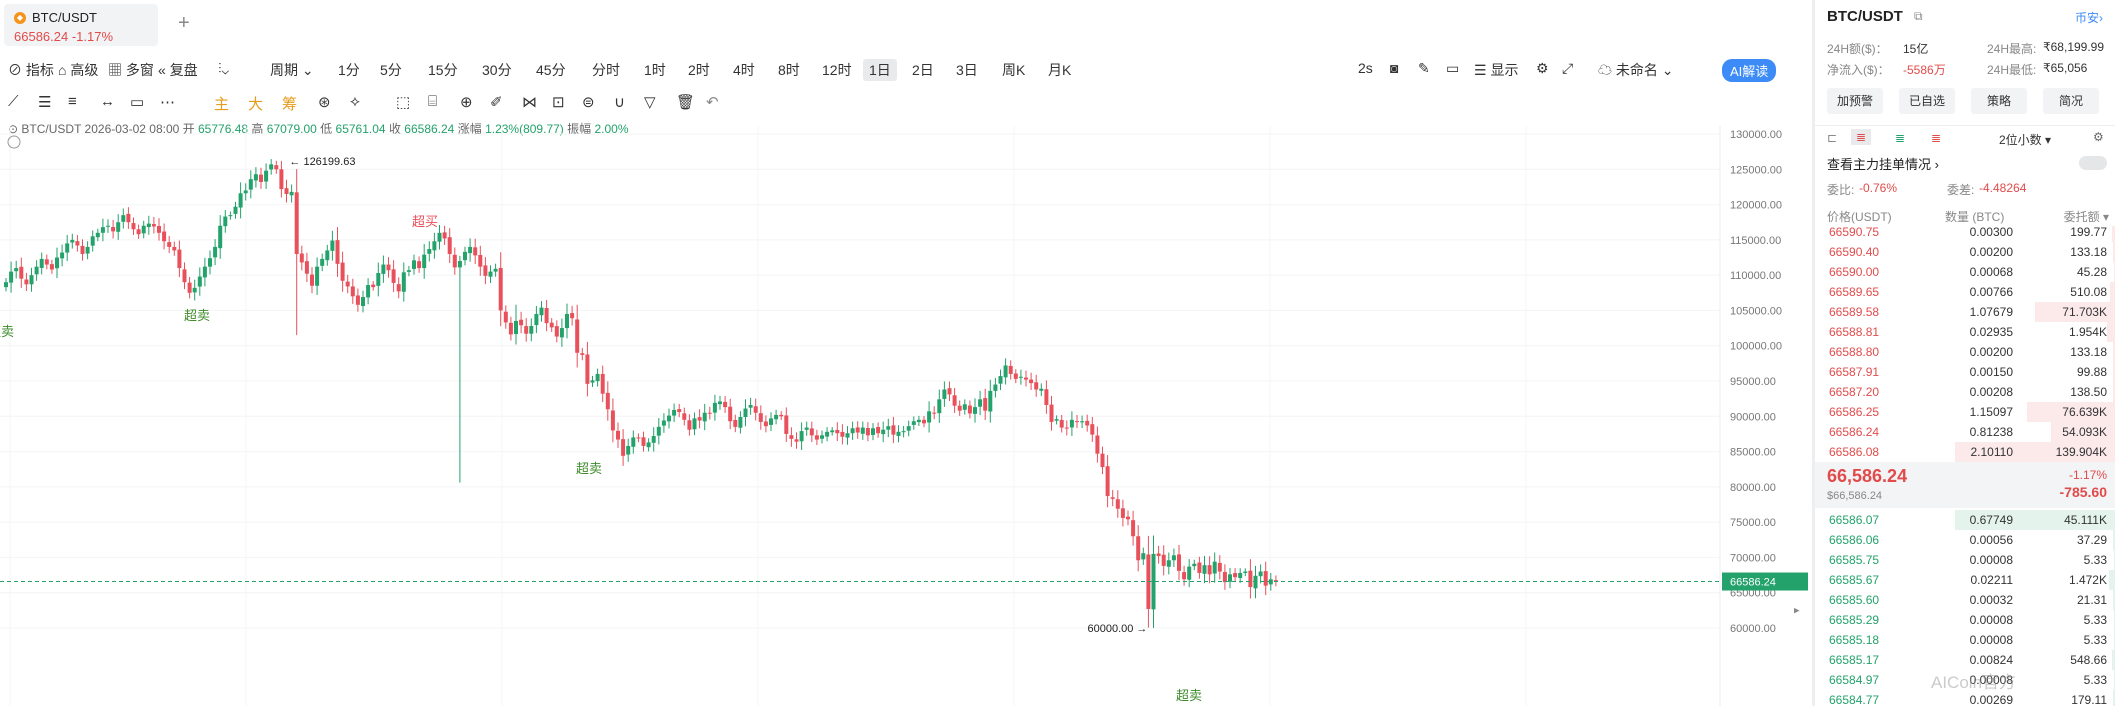 This screenshot has height=706, width=2115. What do you see at coordinates (137, 102) in the screenshot?
I see `rectangle-icon: ▭` at bounding box center [137, 102].